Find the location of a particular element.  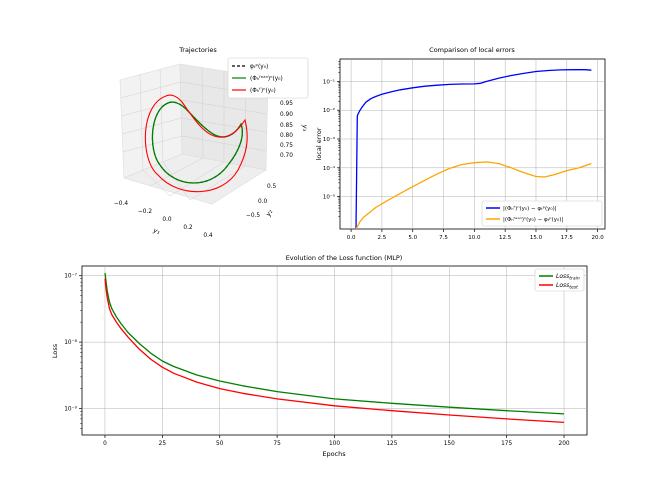

local-errors-legend-box is located at coordinates (542, 213).